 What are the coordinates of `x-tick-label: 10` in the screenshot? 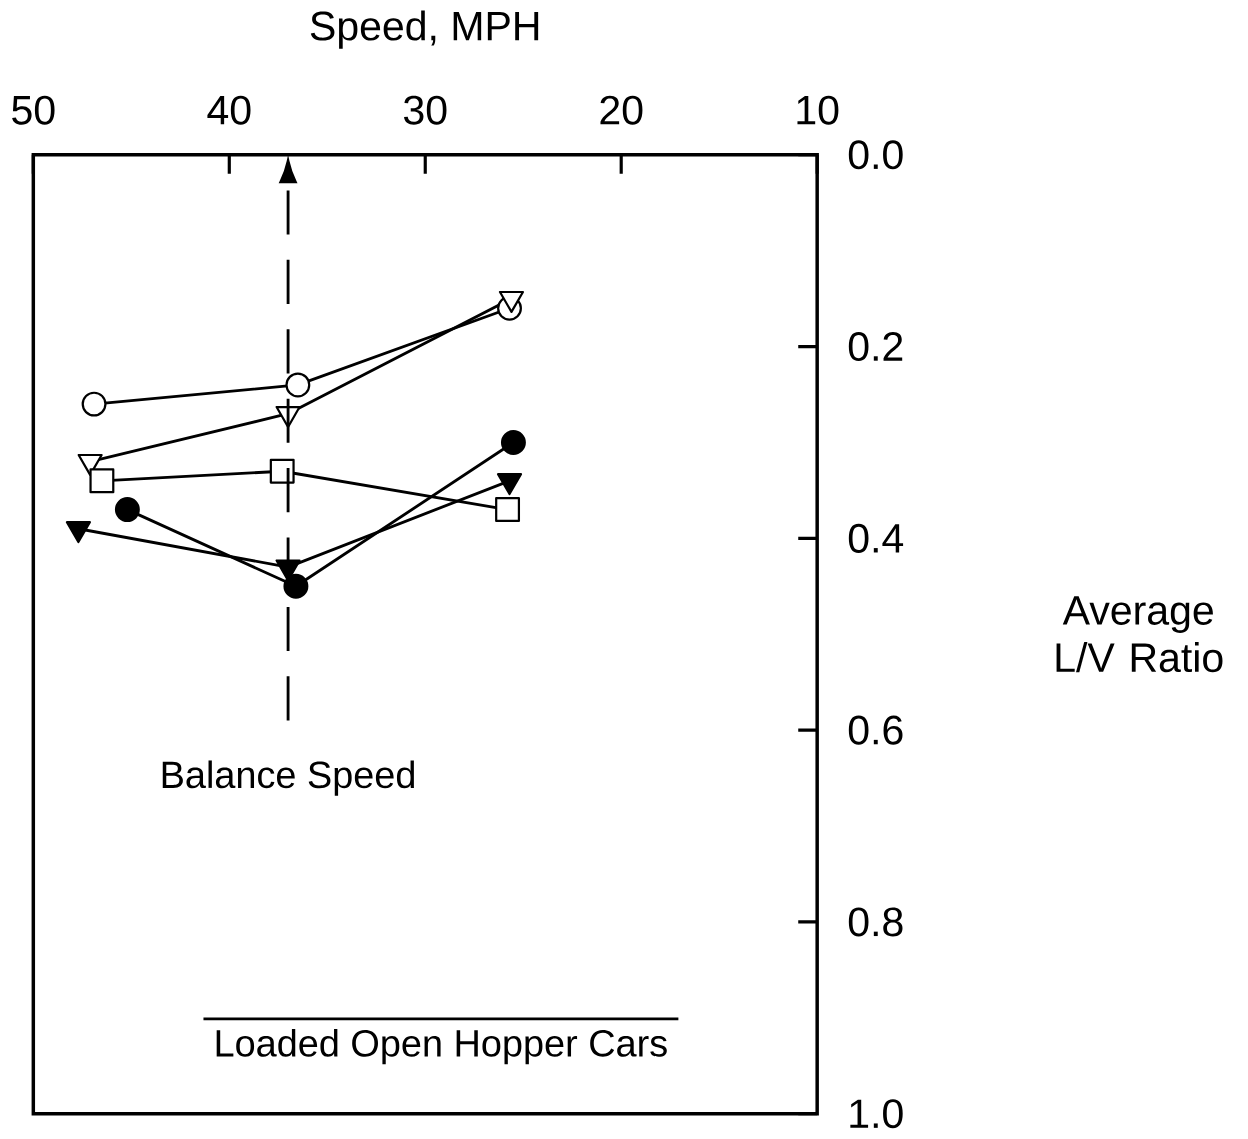 It's located at (818, 110).